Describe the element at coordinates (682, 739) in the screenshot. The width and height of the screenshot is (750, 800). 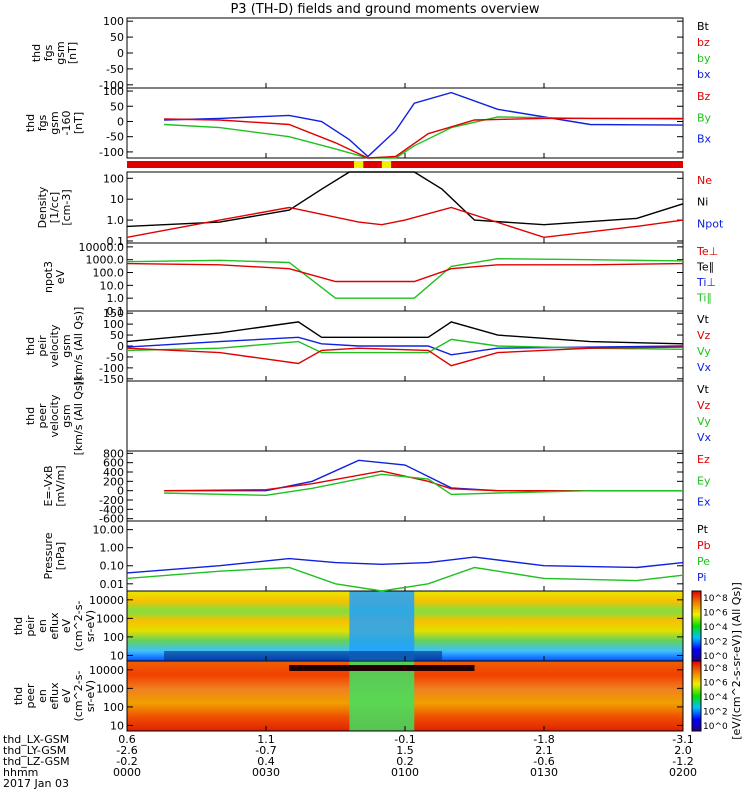
I see `x-axis-value: -3.1` at that location.